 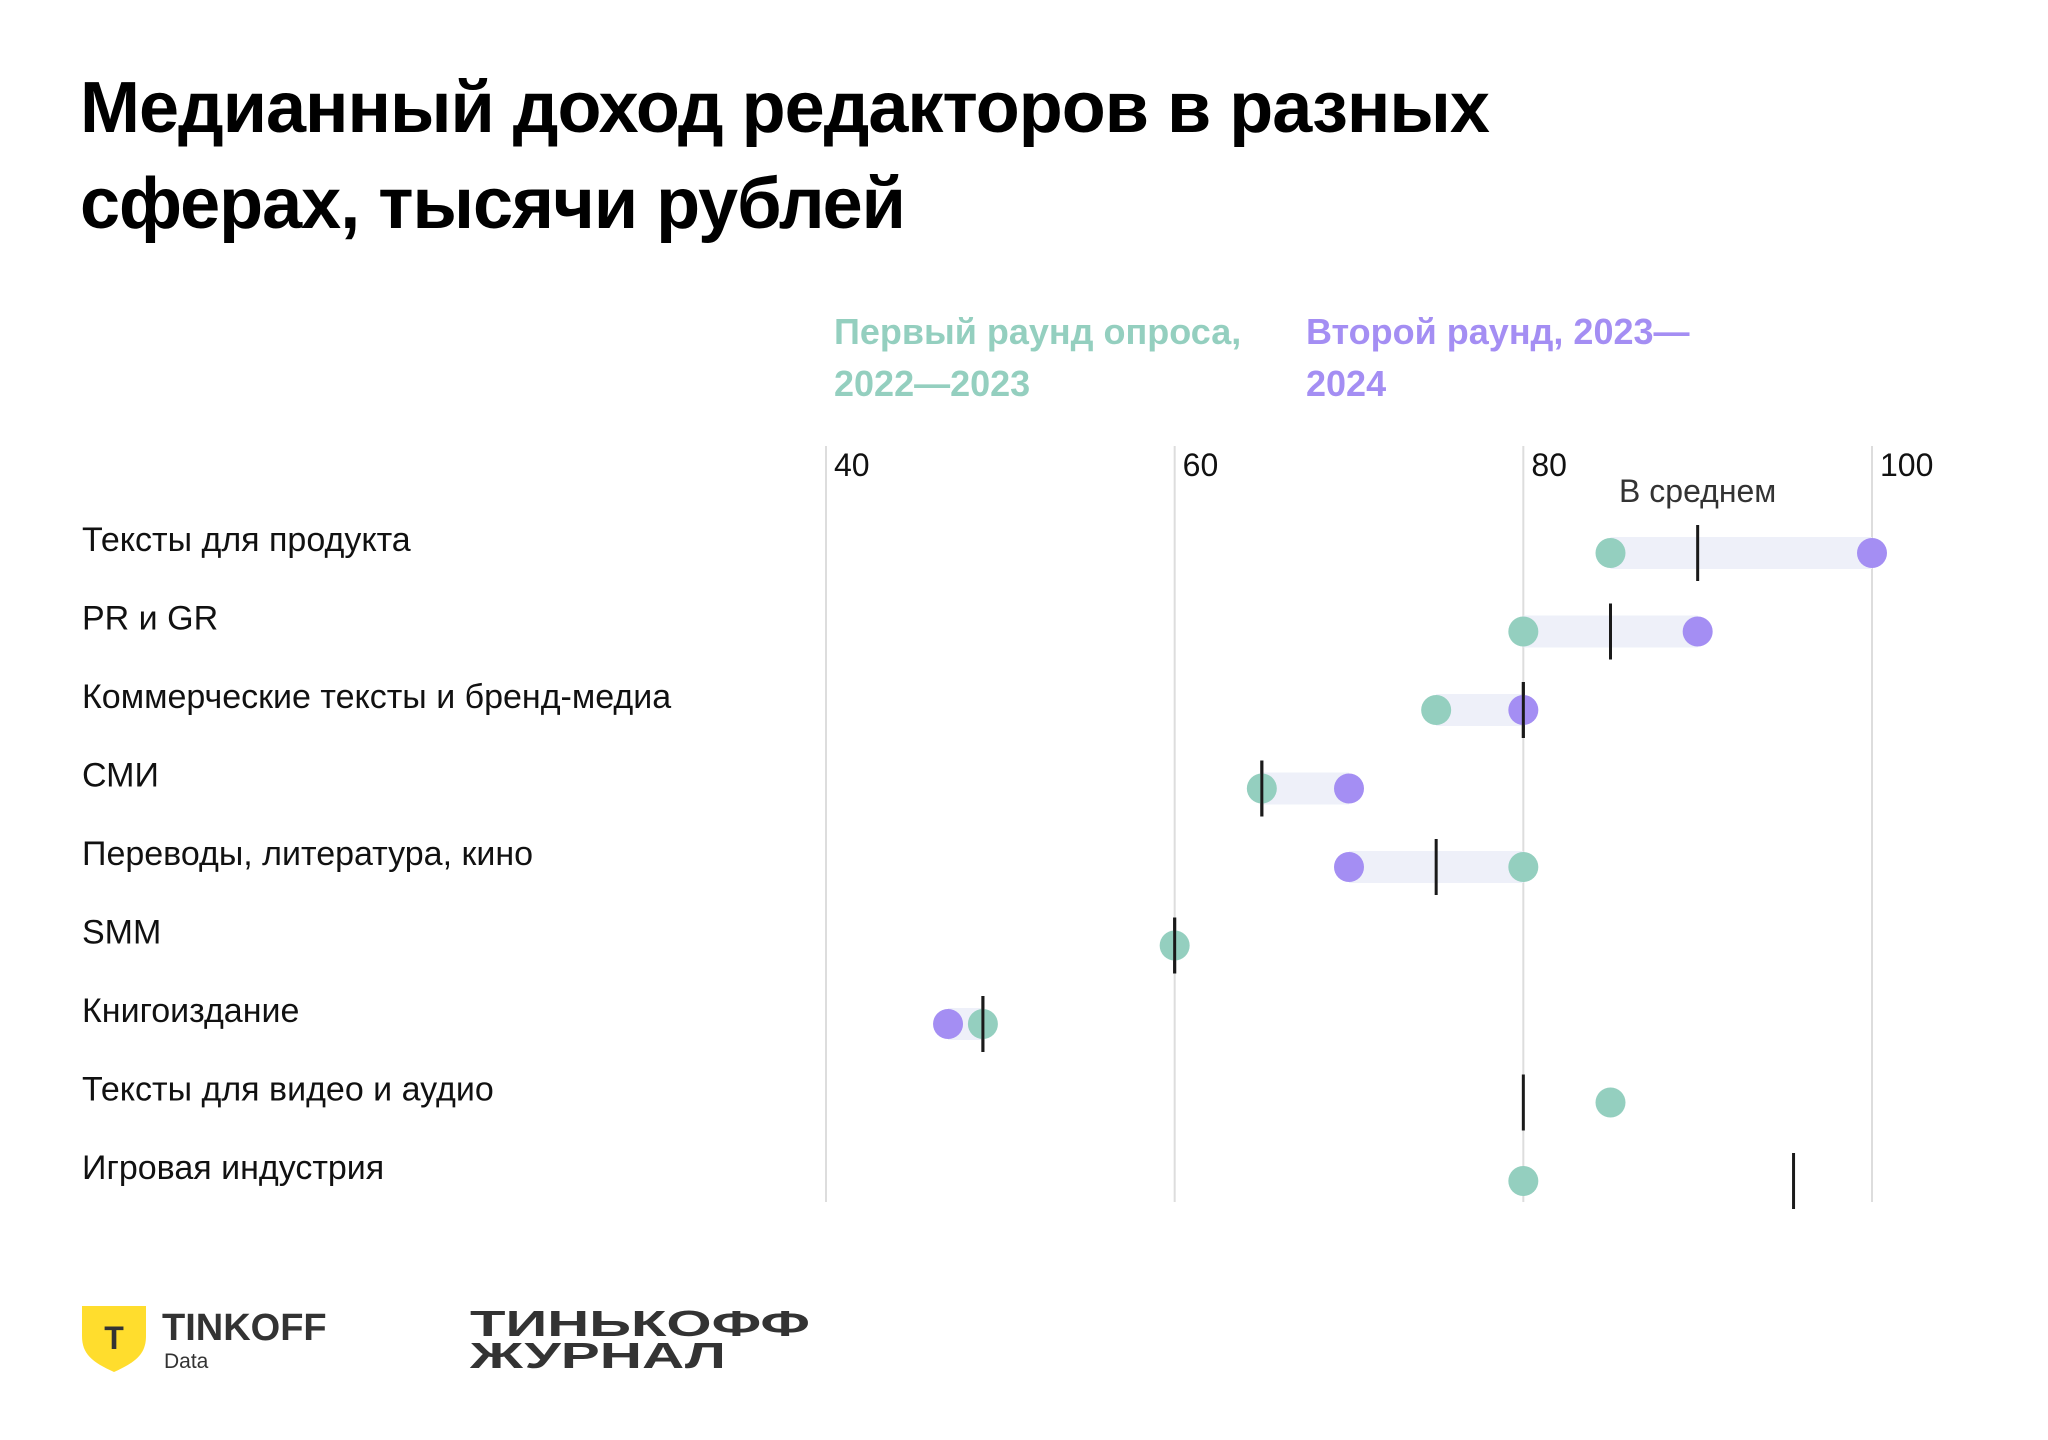 I want to click on x-tick-label-60: 60, so click(x=1201, y=465).